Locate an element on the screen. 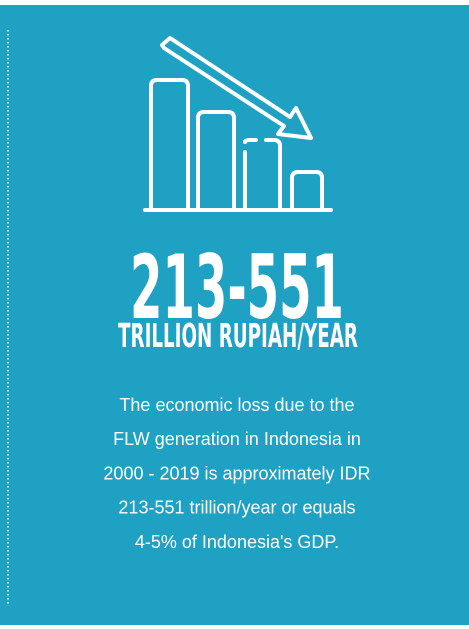 Image resolution: width=469 pixels, height=629 pixels. description-line: 4-5% of Indonesia's GDP. is located at coordinates (237, 542).